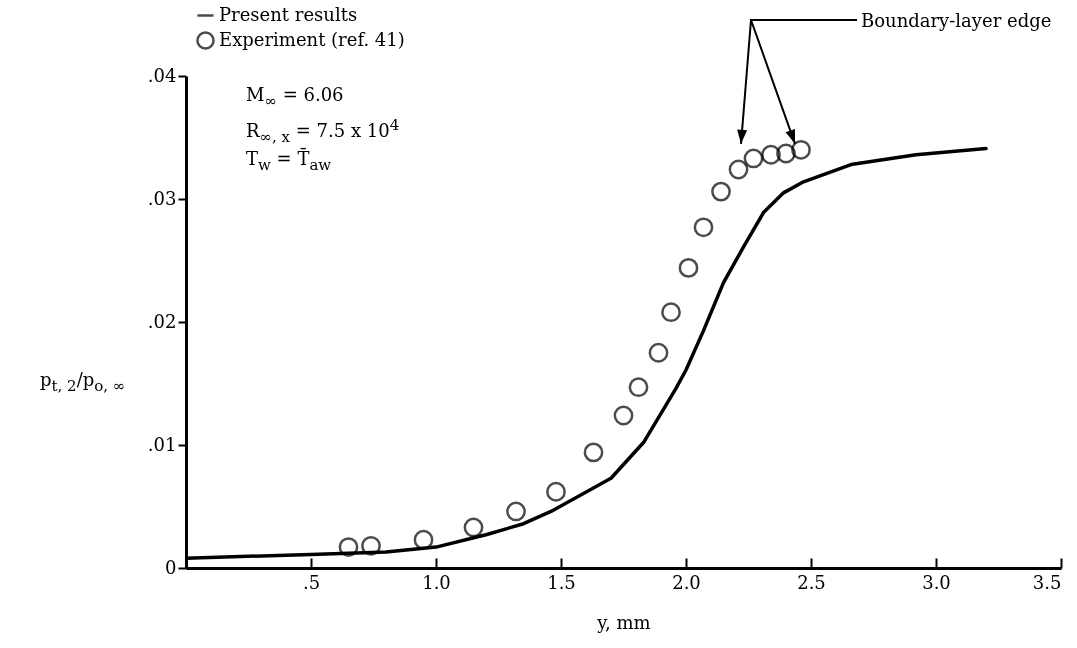  Describe the element at coordinates (162, 75) in the screenshot. I see `y-tick-label: .04` at that location.